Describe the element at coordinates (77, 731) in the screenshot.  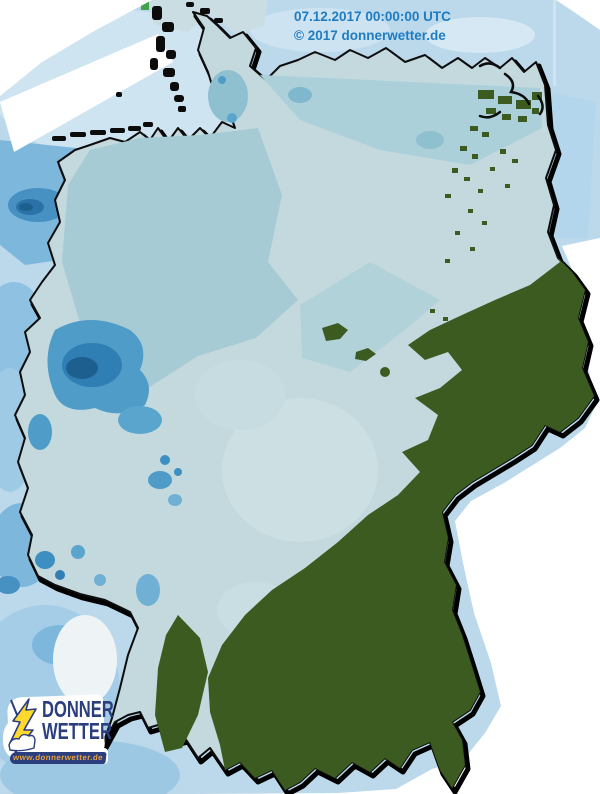
I see `logo-word-wetter: WETTER` at that location.